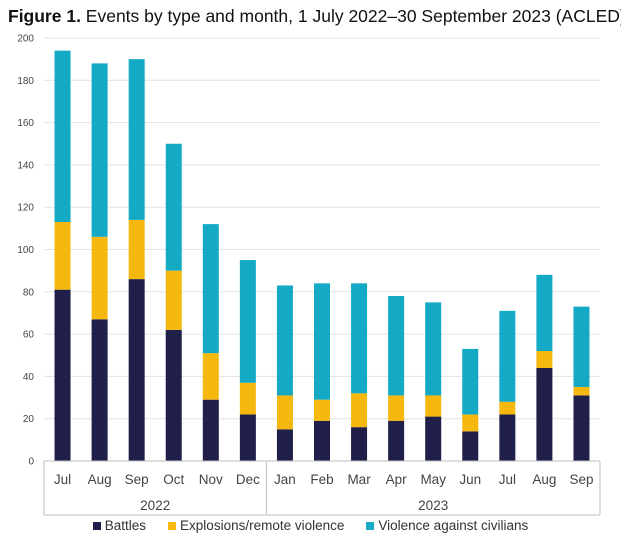  Describe the element at coordinates (211, 479) in the screenshot. I see `x-tick-label: Nov` at that location.